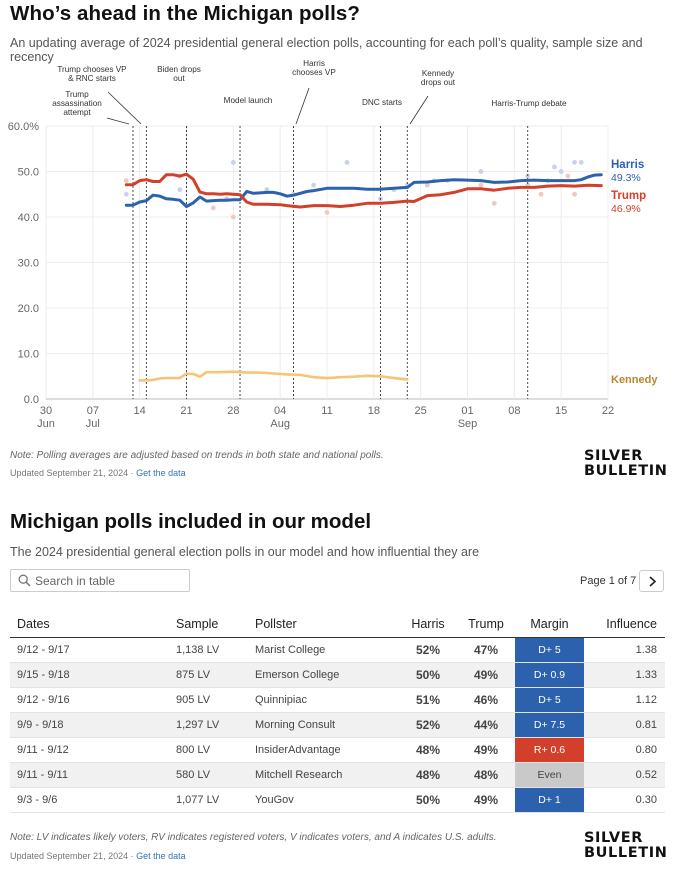 Image resolution: width=686 pixels, height=869 pixels. Describe the element at coordinates (624, 625) in the screenshot. I see `header-influence: Influence` at that location.